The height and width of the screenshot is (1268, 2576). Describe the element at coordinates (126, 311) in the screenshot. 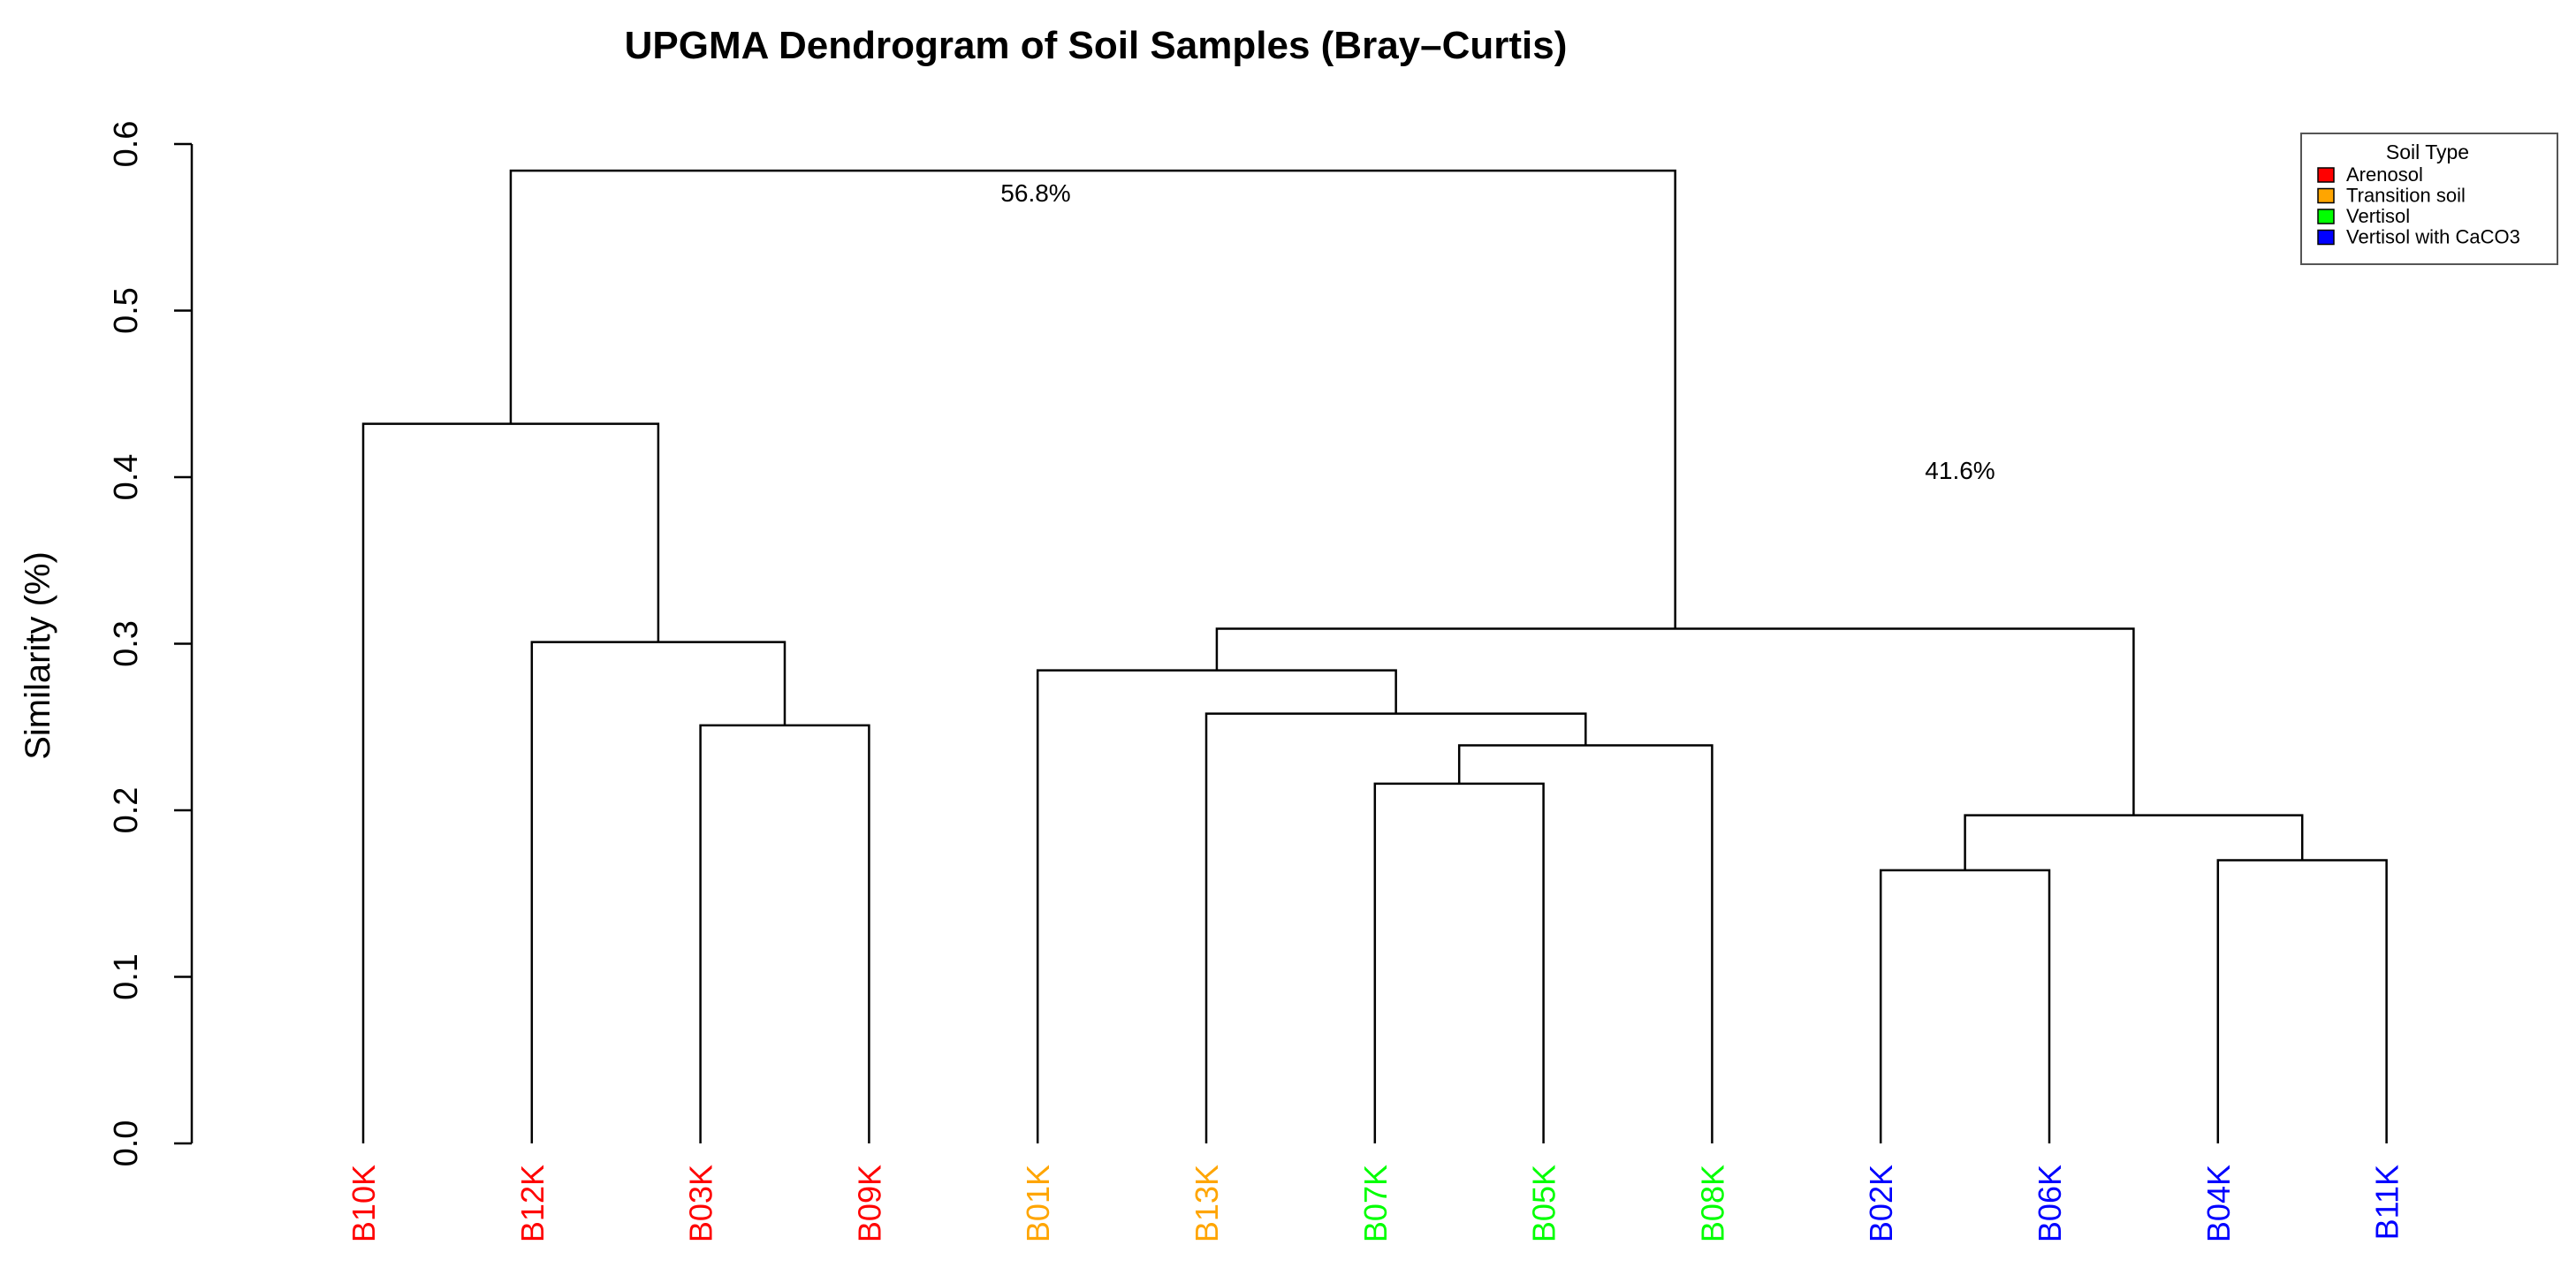

I see `y-tick-label: 0.5` at that location.